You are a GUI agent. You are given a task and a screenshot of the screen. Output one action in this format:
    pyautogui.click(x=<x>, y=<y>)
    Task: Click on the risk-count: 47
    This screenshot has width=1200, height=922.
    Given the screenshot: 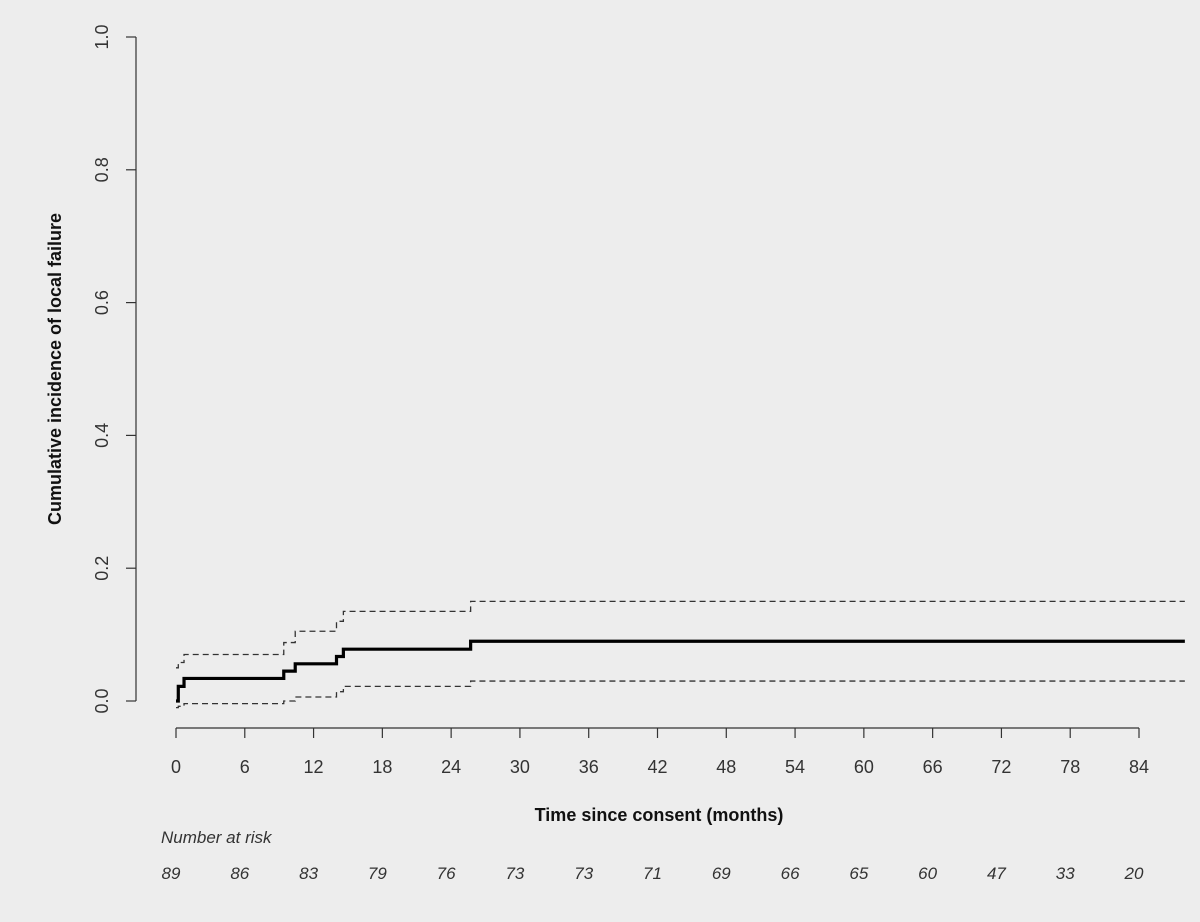 What is the action you would take?
    pyautogui.click(x=996, y=873)
    